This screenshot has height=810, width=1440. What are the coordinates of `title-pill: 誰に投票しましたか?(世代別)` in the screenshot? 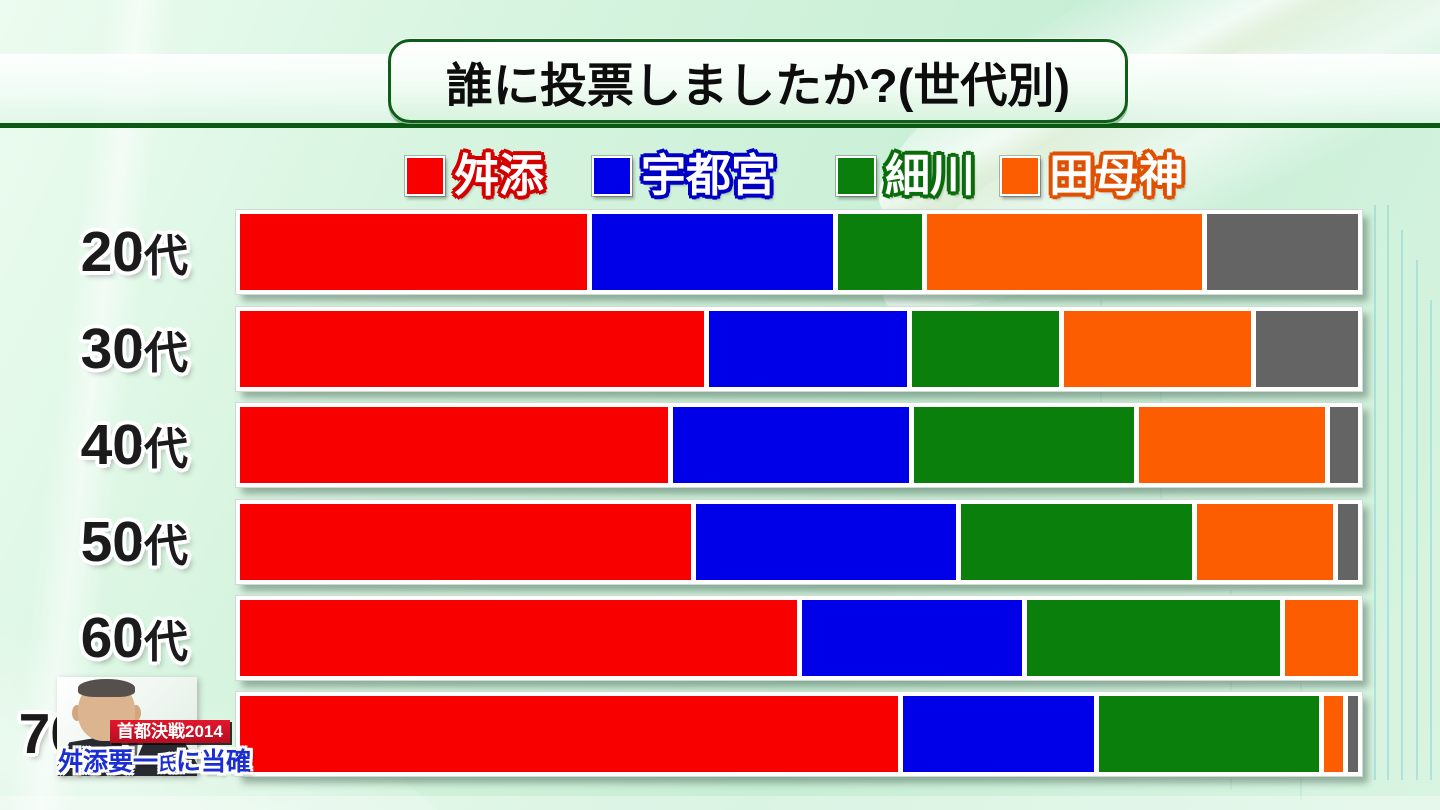 It's located at (758, 81).